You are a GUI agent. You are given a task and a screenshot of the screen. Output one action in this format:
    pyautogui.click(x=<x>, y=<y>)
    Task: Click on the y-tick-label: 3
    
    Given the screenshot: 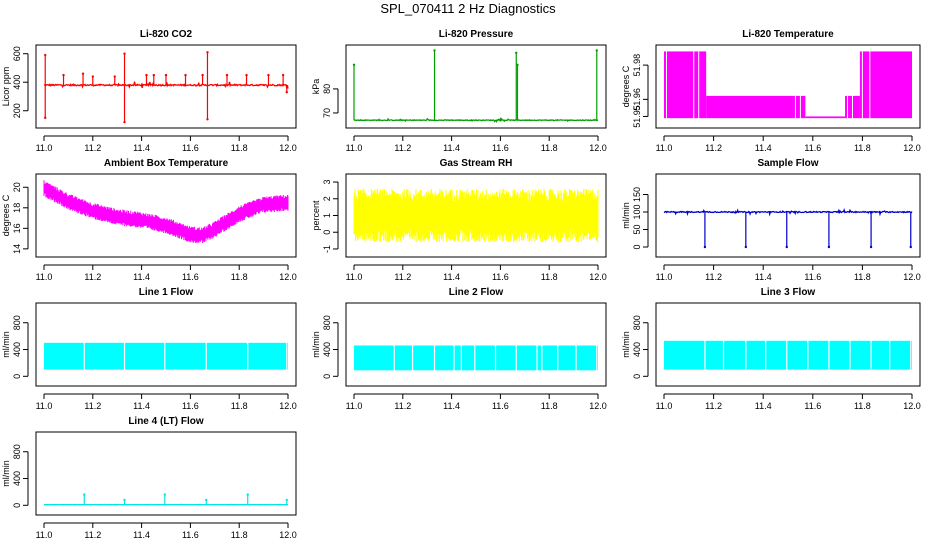 What is the action you would take?
    pyautogui.click(x=327, y=182)
    